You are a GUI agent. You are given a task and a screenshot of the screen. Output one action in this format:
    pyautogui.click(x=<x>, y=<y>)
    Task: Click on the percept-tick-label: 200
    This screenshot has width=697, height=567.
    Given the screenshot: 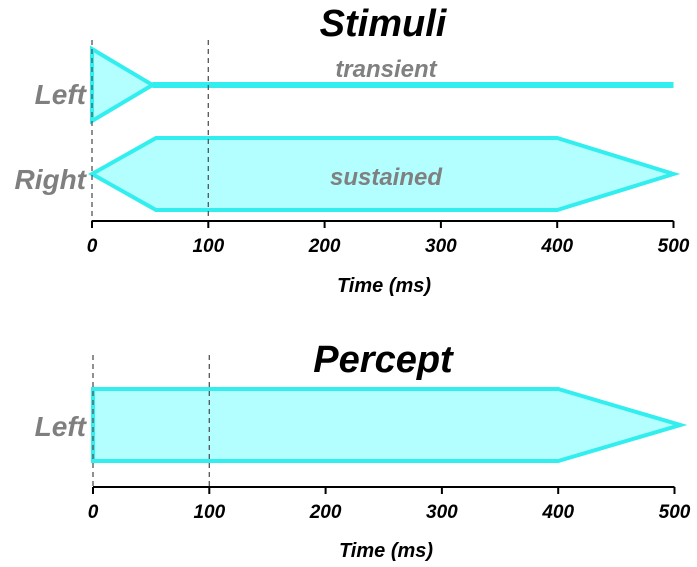 What is the action you would take?
    pyautogui.click(x=325, y=512)
    